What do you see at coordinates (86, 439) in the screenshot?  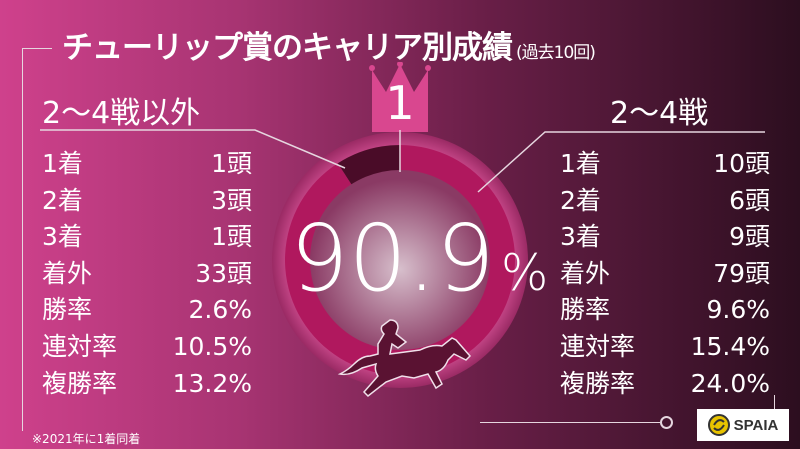 I see `footnote: ※2021年に1着同着` at bounding box center [86, 439].